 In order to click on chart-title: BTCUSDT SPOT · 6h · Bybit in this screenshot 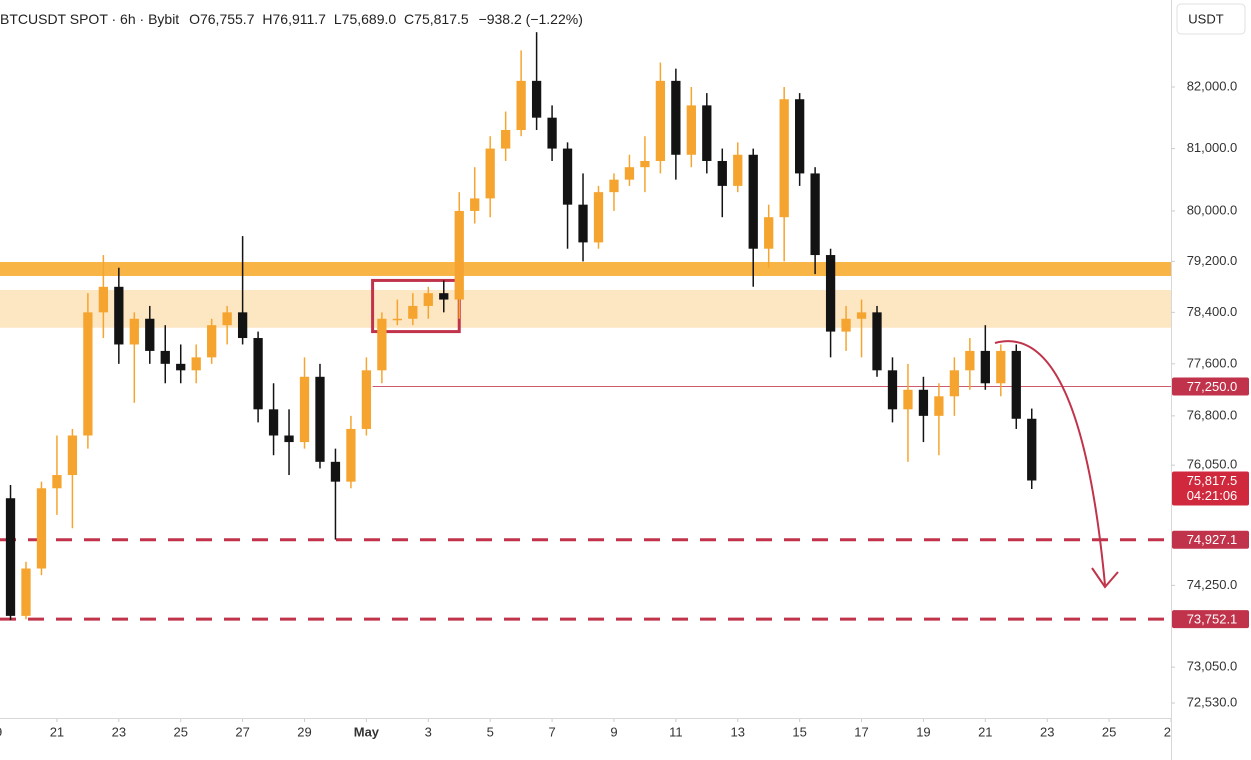, I will do `click(89, 19)`.